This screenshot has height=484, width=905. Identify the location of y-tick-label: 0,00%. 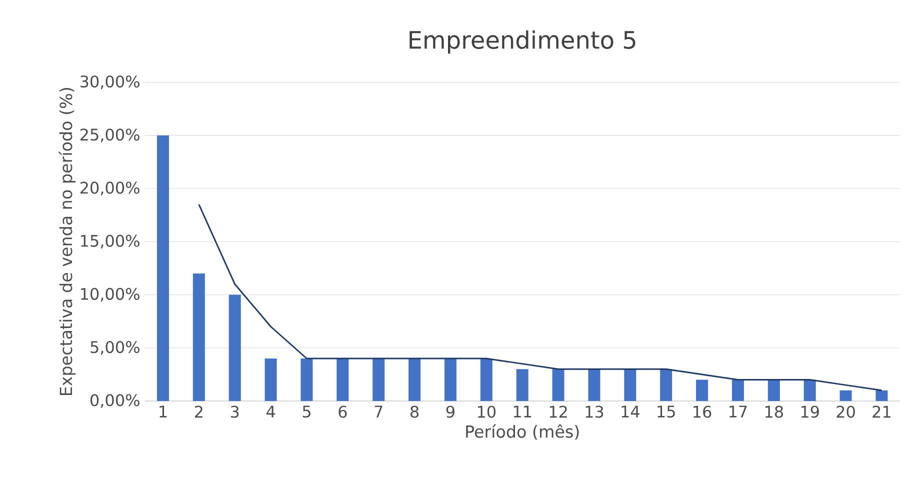
(115, 401).